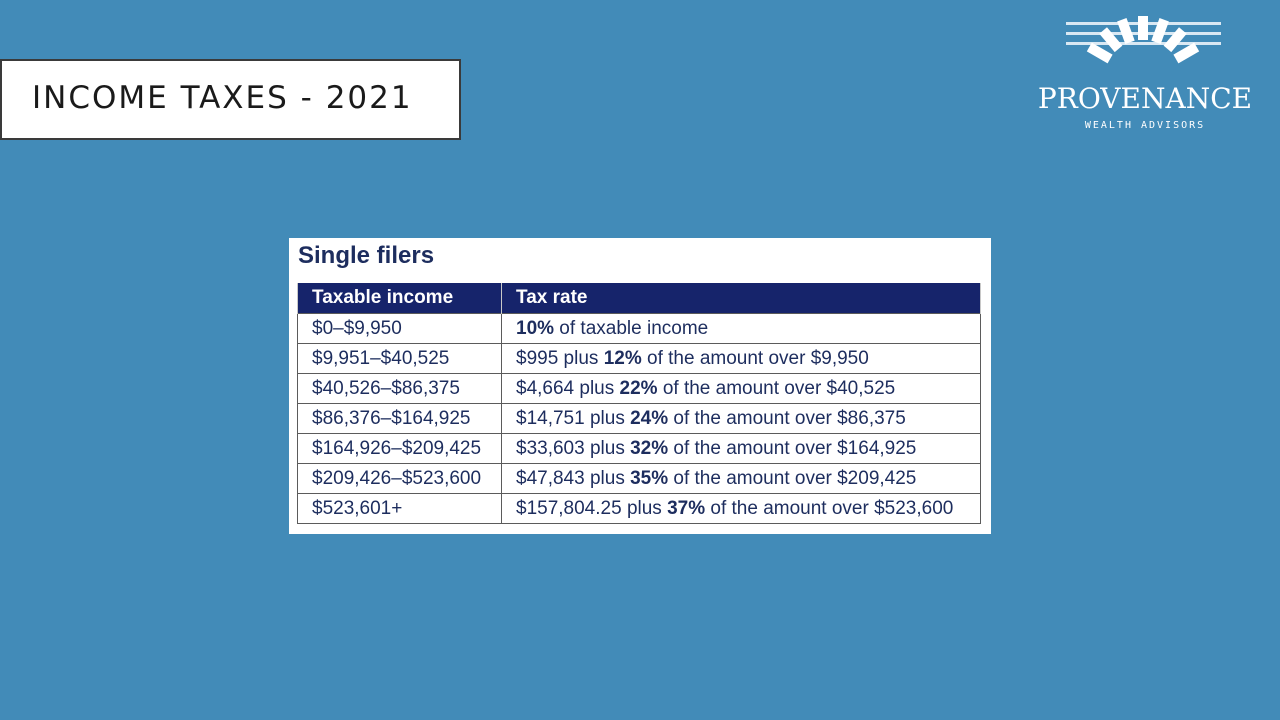  Describe the element at coordinates (568, 388) in the screenshot. I see `rate-prefix: $4,664 plus` at that location.